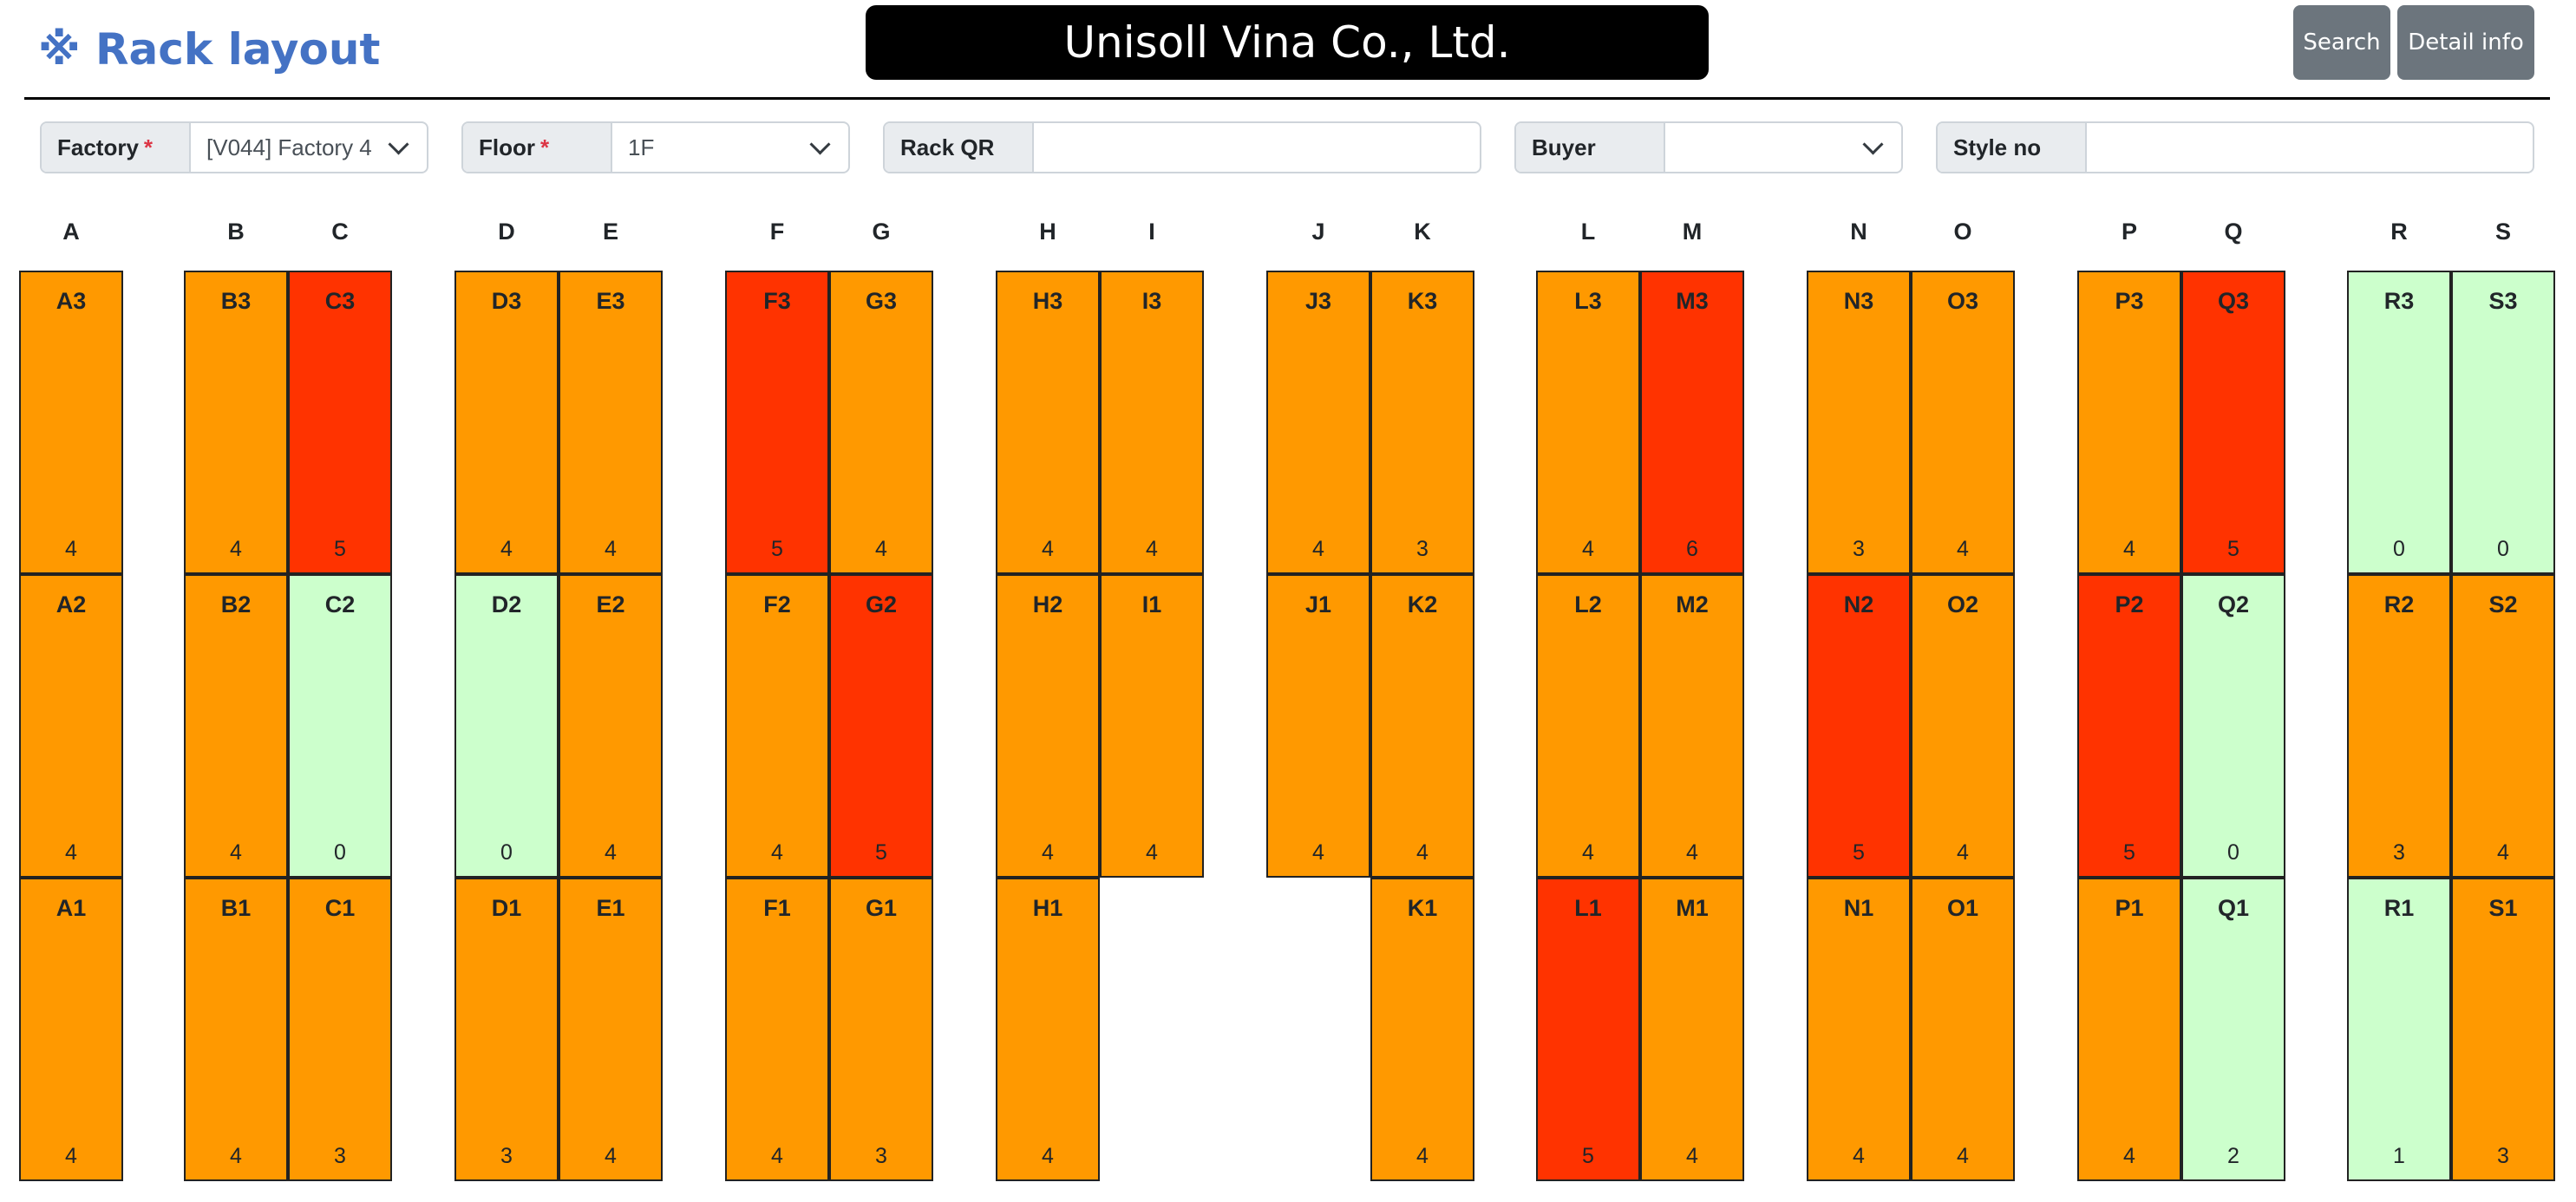 The width and height of the screenshot is (2576, 1202). I want to click on rack-cell-label: R3, so click(2399, 301).